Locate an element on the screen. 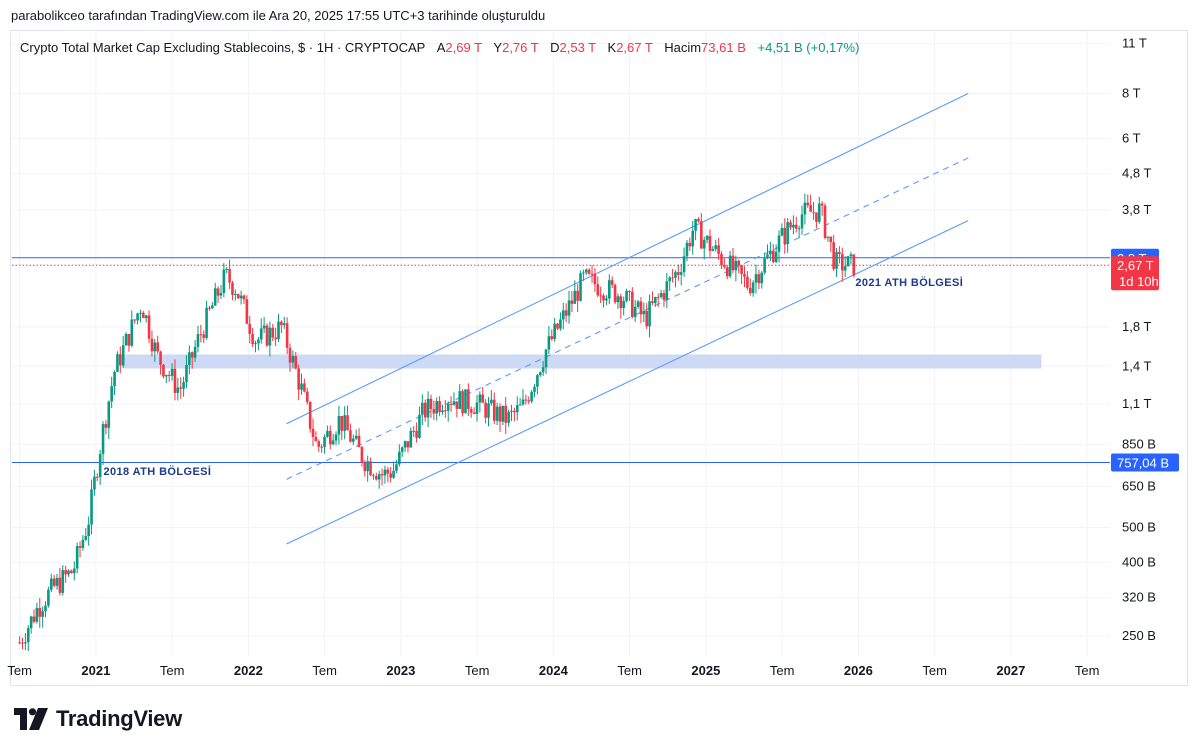 The width and height of the screenshot is (1200, 752). brand: TradingView is located at coordinates (98, 719).